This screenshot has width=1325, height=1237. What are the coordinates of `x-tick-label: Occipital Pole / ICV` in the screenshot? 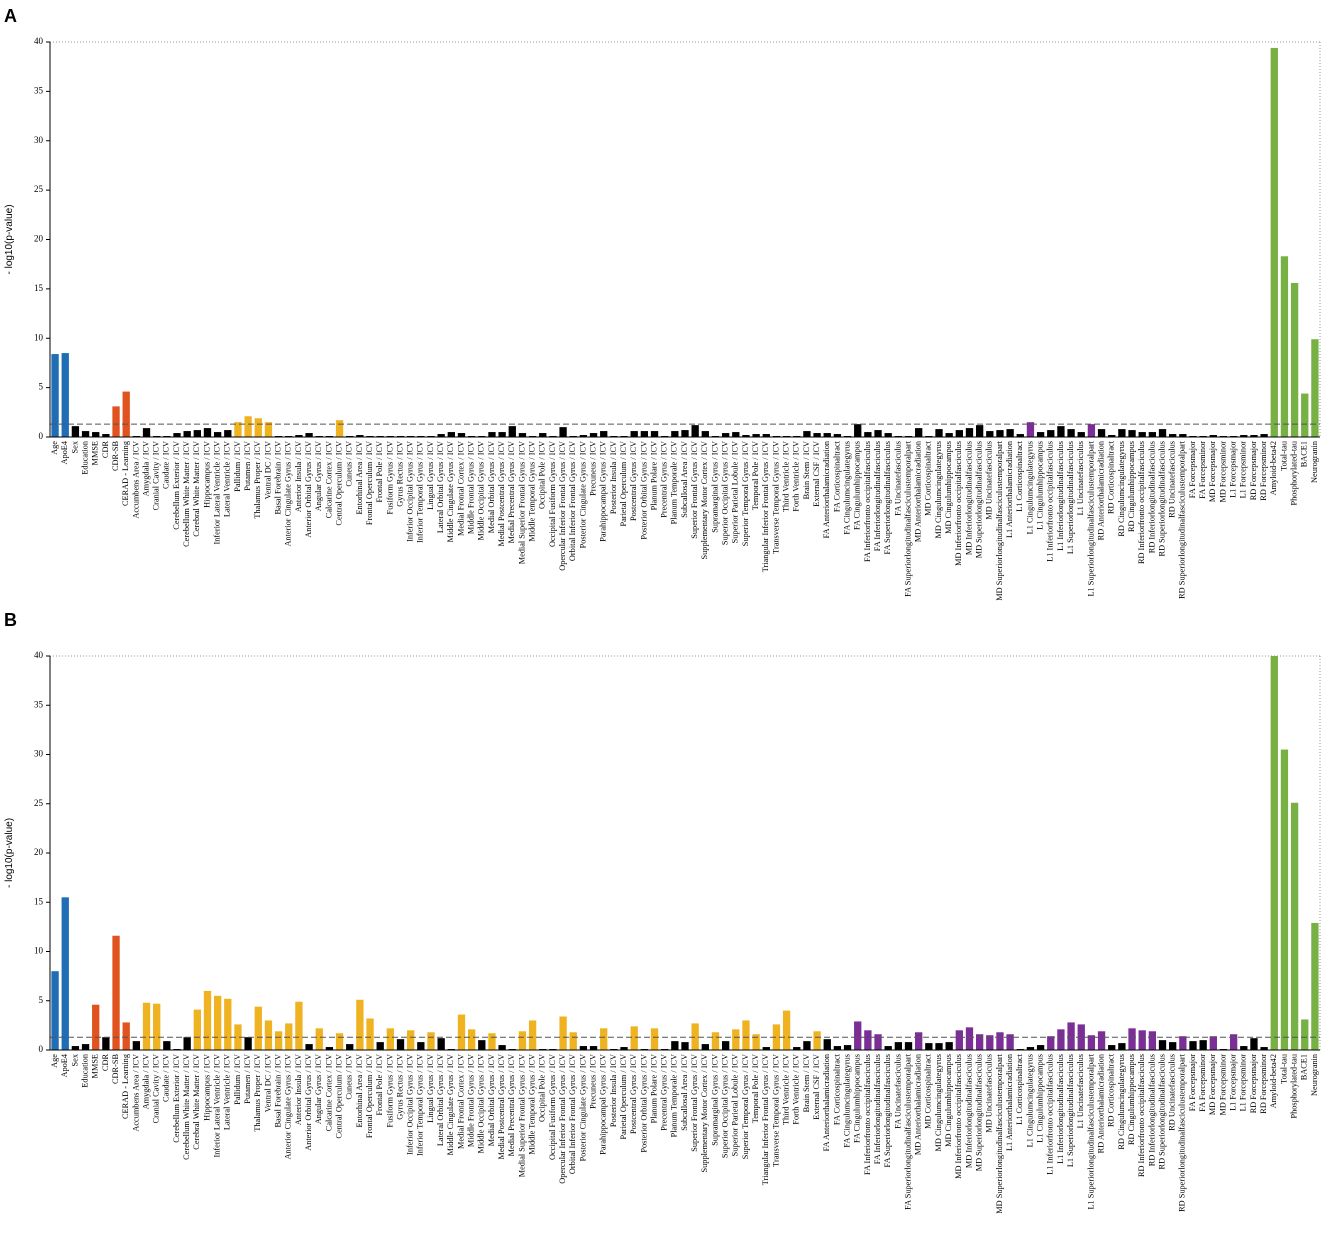 It's located at (542, 1088).